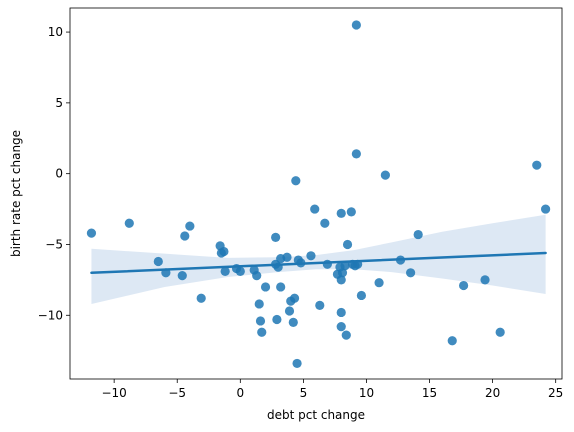 The width and height of the screenshot is (574, 432). I want to click on x-tick-label: −5, so click(177, 393).